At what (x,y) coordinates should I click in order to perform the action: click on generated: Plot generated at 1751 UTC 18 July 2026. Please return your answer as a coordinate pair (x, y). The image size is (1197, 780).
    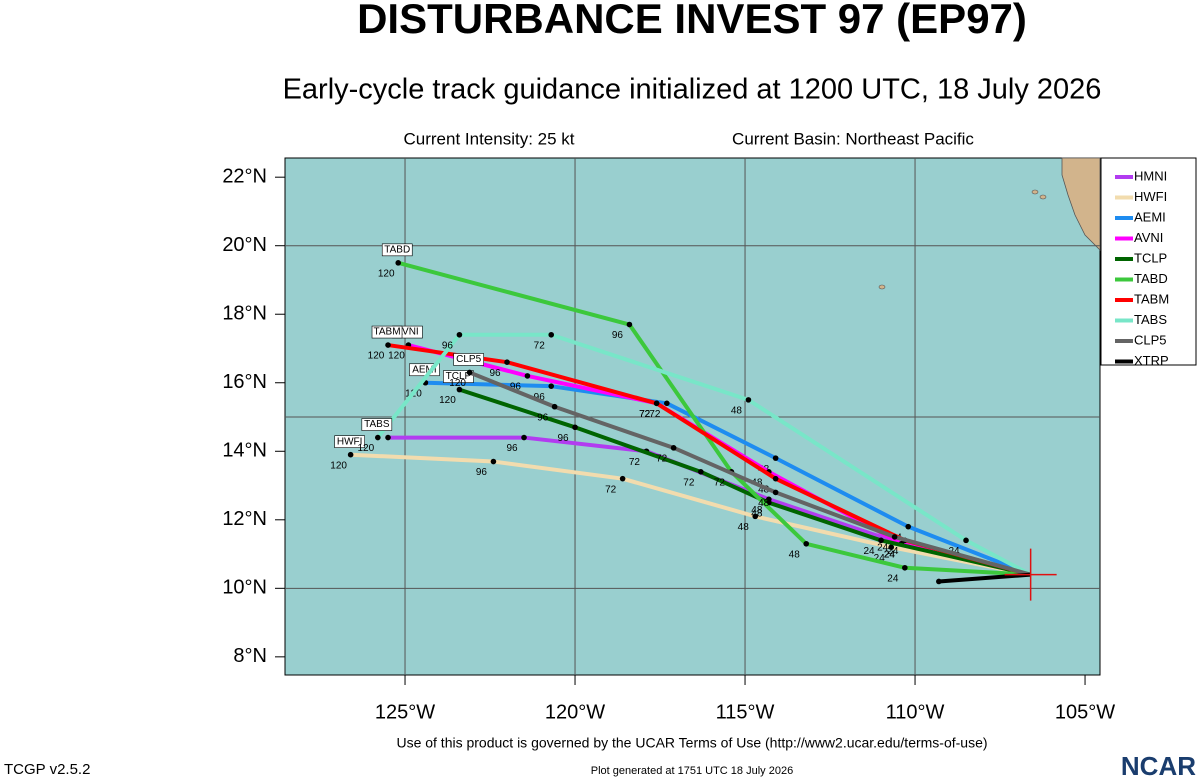
    Looking at the image, I should click on (692, 771).